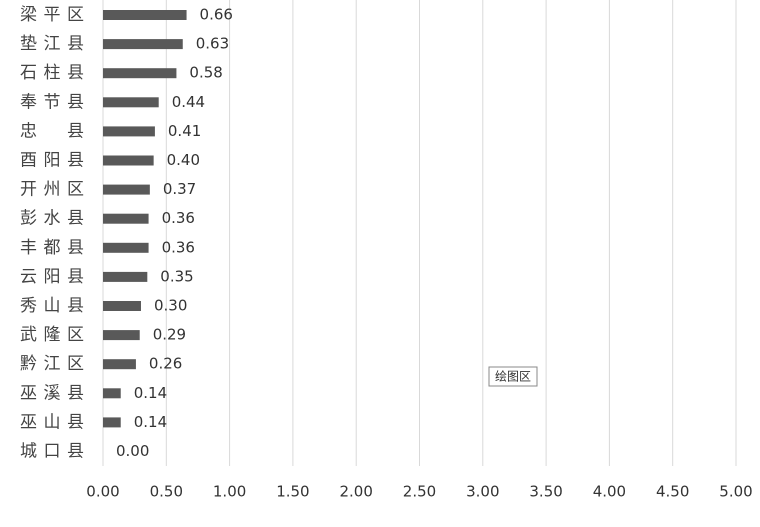  Describe the element at coordinates (229, 492) in the screenshot. I see `x-tick-label: 1.00` at that location.